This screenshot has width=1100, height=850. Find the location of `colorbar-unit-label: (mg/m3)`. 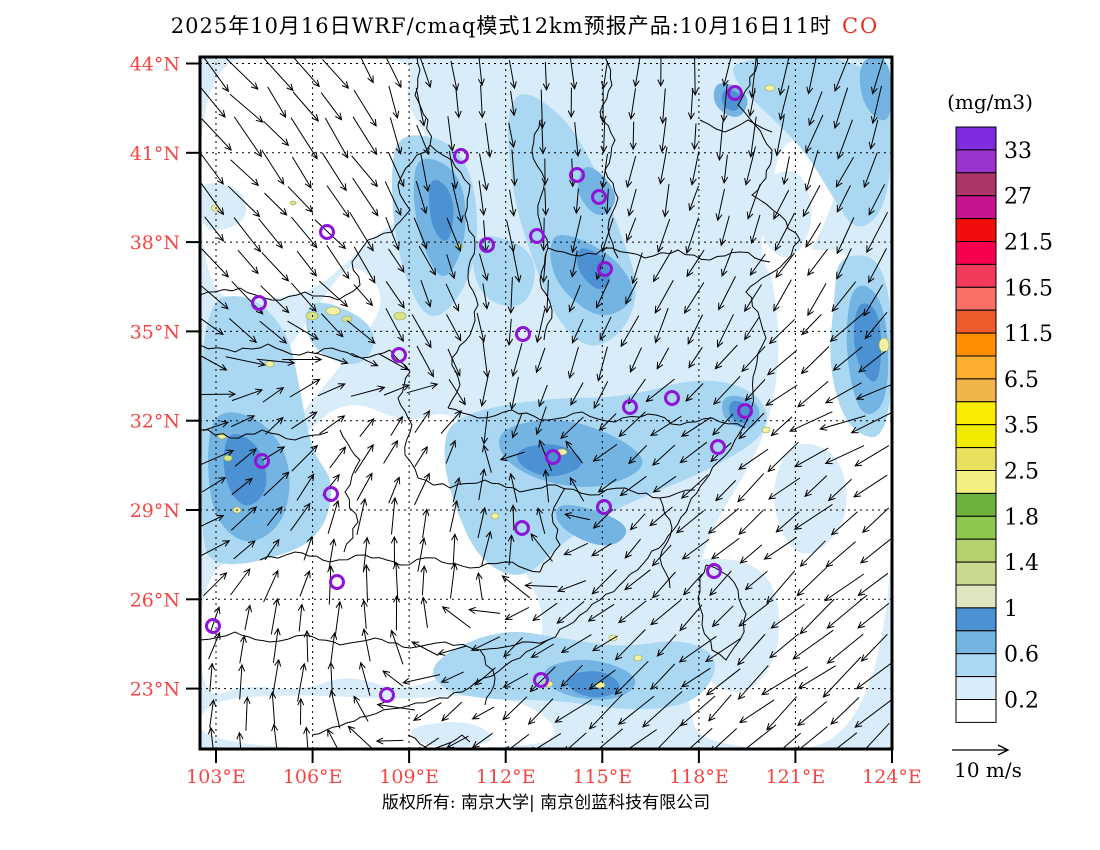

colorbar-unit-label: (mg/m3) is located at coordinates (990, 102).